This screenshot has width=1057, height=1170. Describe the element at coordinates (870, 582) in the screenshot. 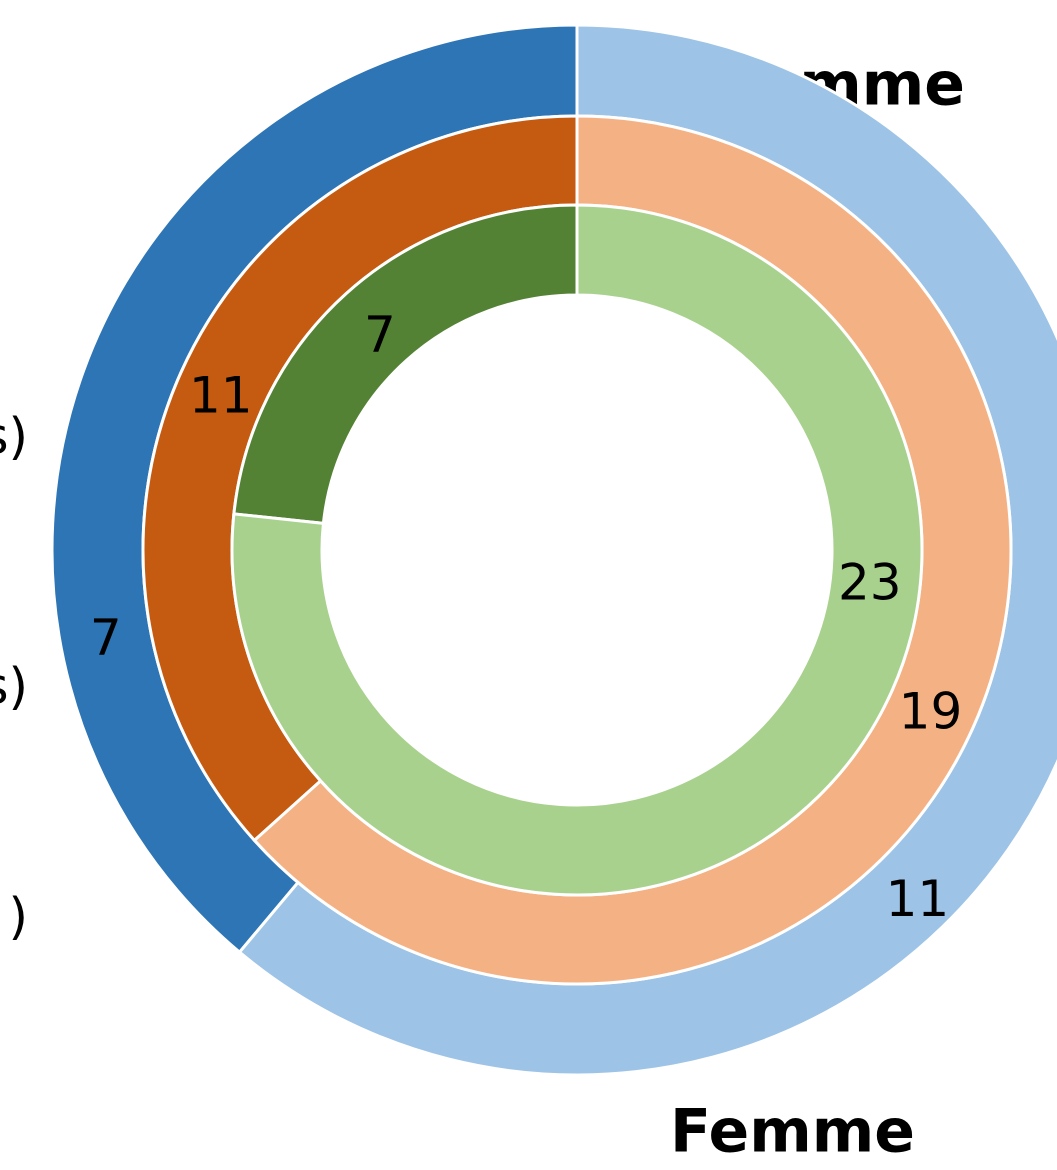

I see `data-label: 23` at that location.